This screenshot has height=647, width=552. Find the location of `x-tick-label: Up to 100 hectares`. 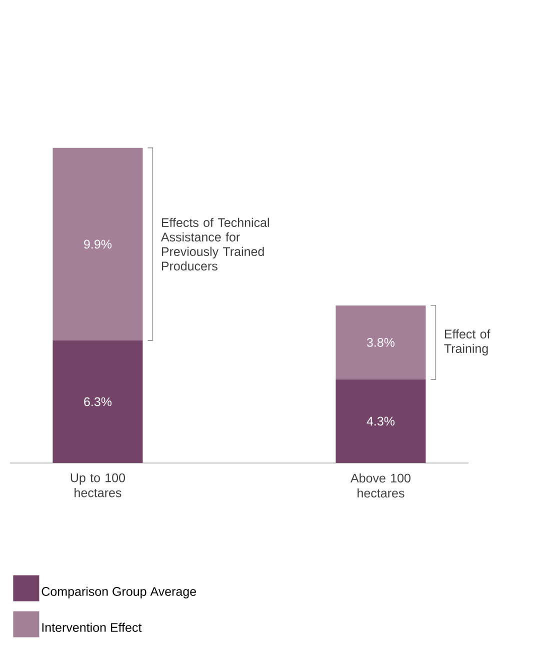

x-tick-label: Up to 100 hectares is located at coordinates (98, 485).